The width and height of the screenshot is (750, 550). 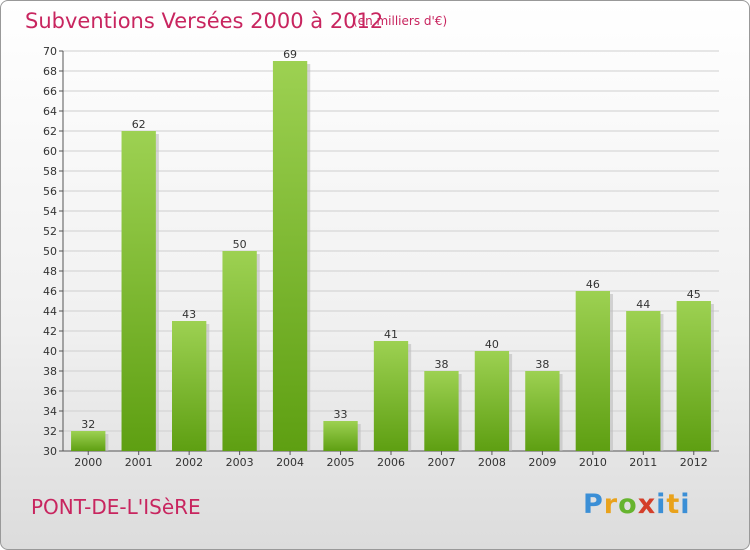 What do you see at coordinates (400, 21) in the screenshot?
I see `chart-subtitle: (en milliers d'€)` at bounding box center [400, 21].